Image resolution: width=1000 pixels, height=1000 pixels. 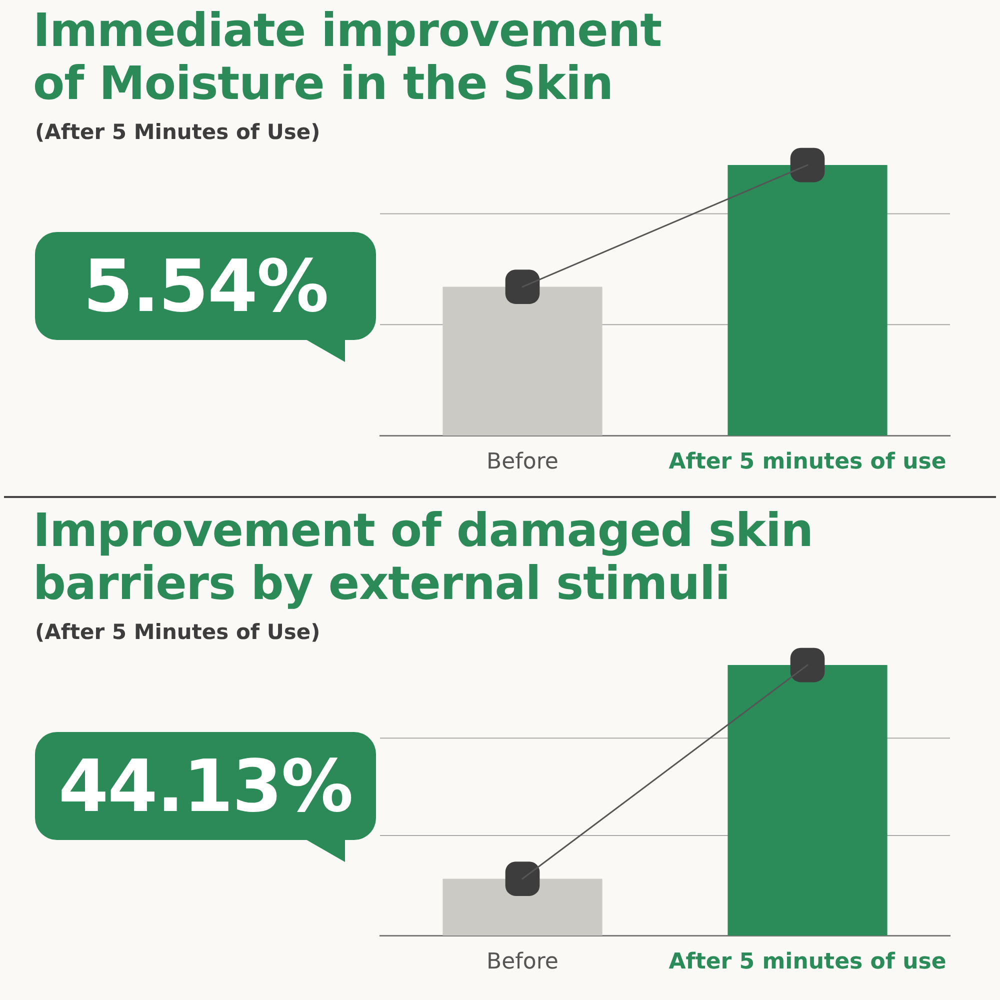 What do you see at coordinates (423, 556) in the screenshot?
I see `chart-title: Improvement of damaged skin barriers by external stimuli` at bounding box center [423, 556].